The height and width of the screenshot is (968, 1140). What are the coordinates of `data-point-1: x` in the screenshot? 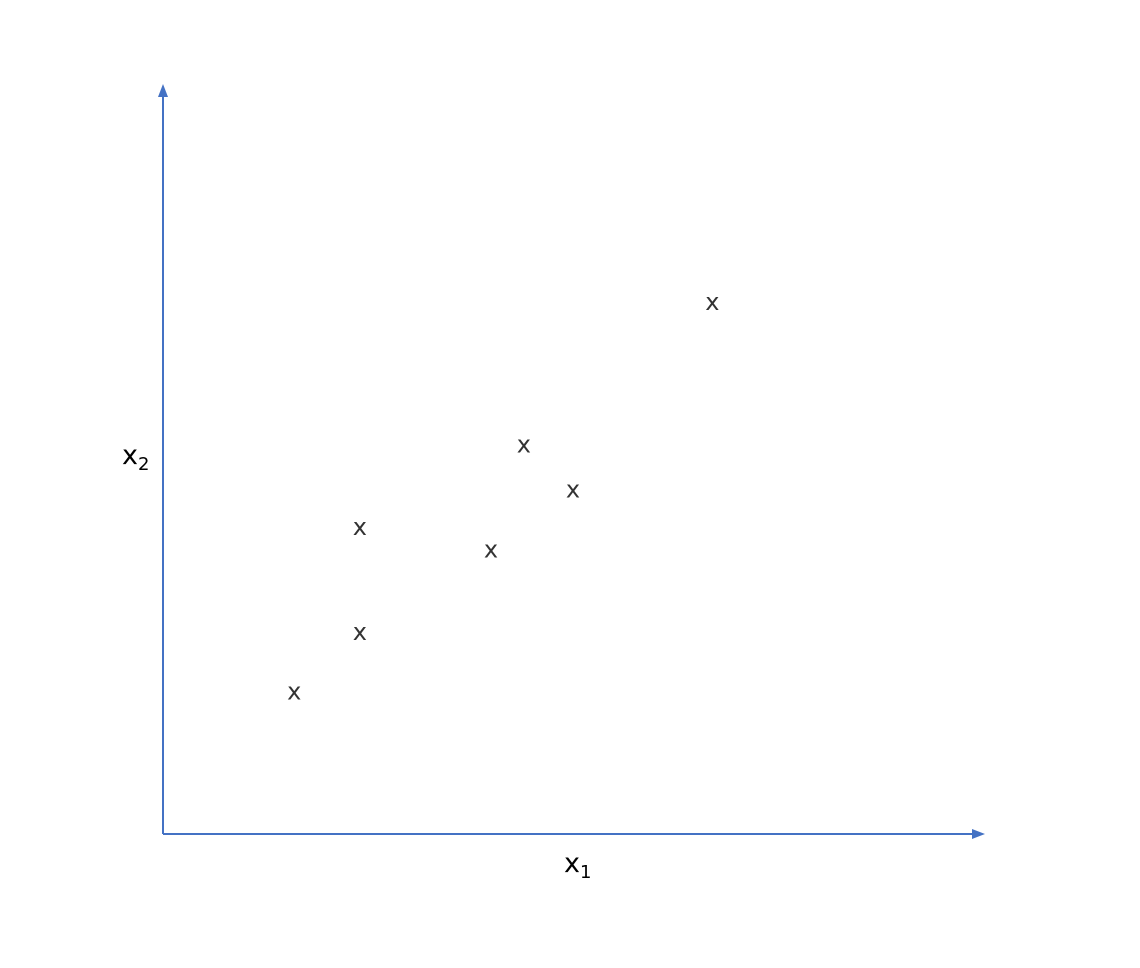 It's located at (294, 692).